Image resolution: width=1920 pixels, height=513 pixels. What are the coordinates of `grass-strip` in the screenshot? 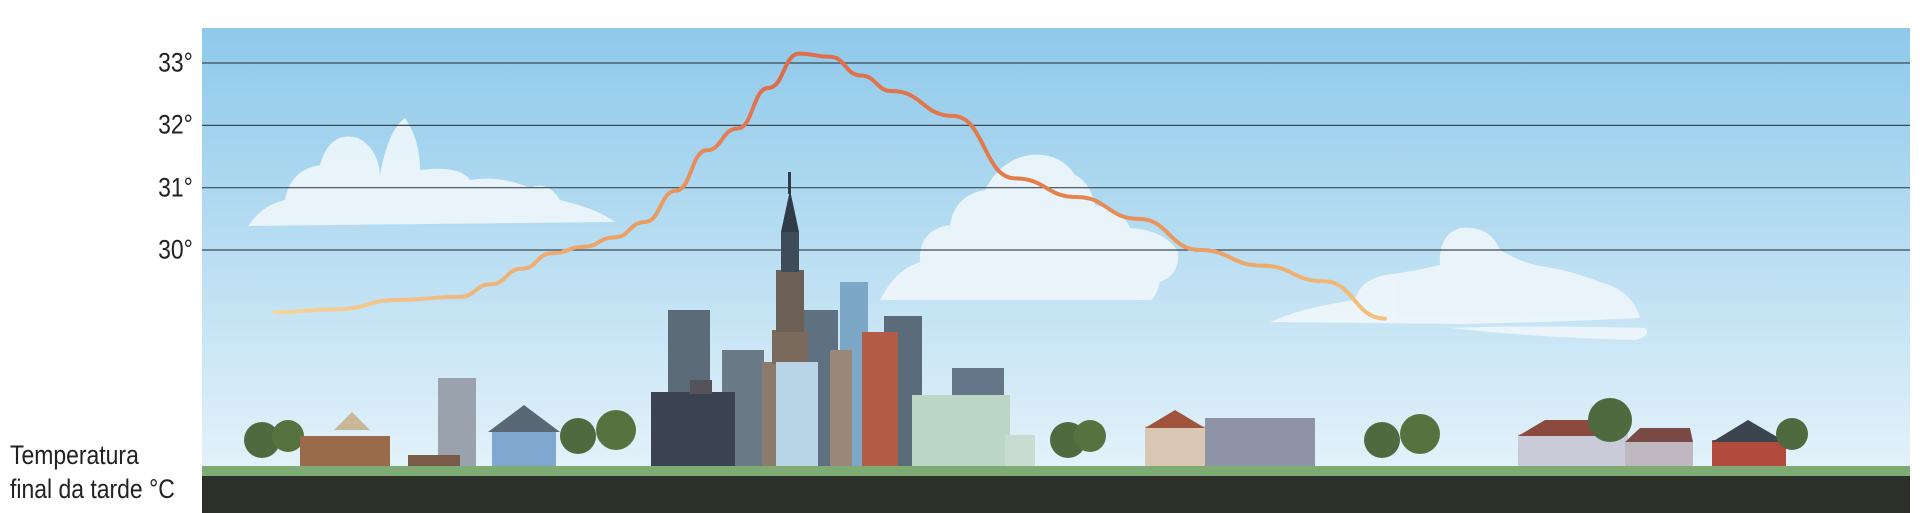 It's located at (1056, 471).